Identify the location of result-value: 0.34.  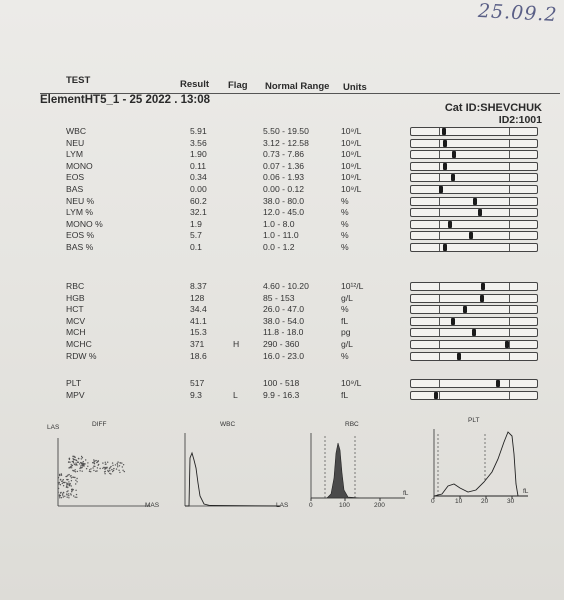
(198, 177).